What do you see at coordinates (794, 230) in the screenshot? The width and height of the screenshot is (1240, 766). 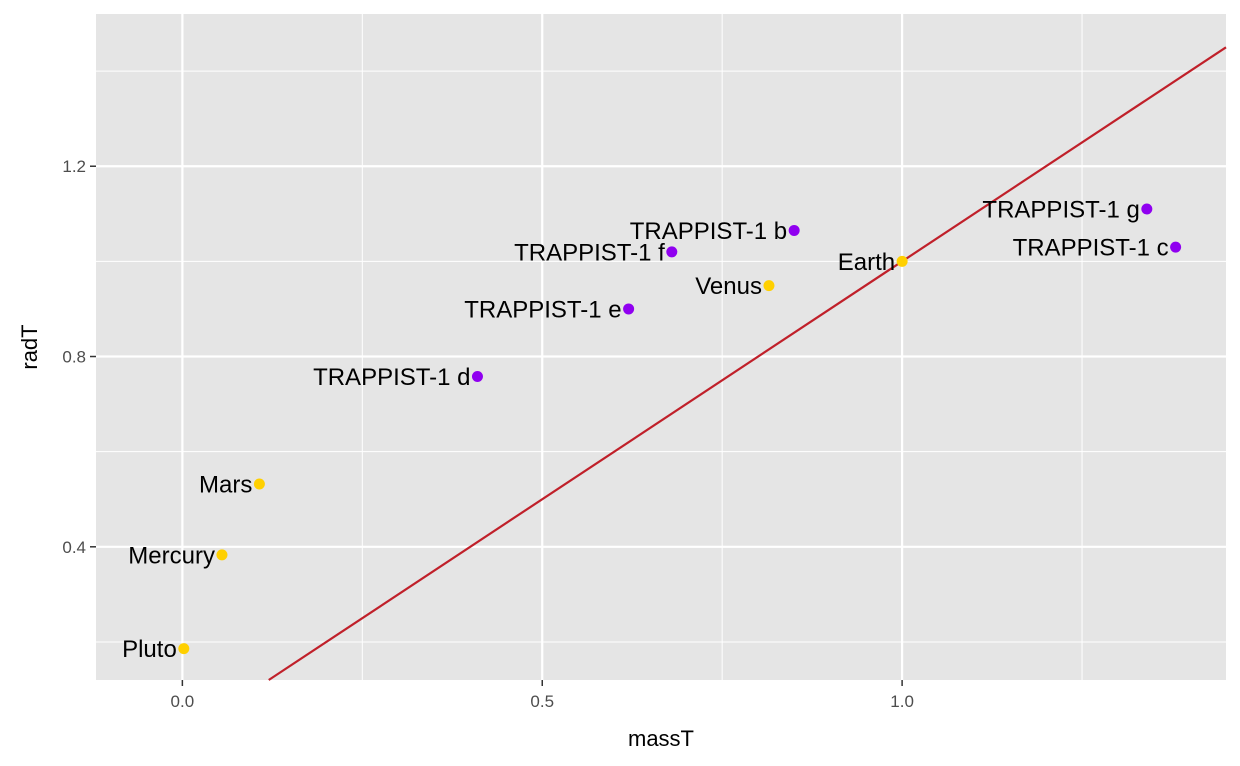 I see `point-trappist-1-b` at bounding box center [794, 230].